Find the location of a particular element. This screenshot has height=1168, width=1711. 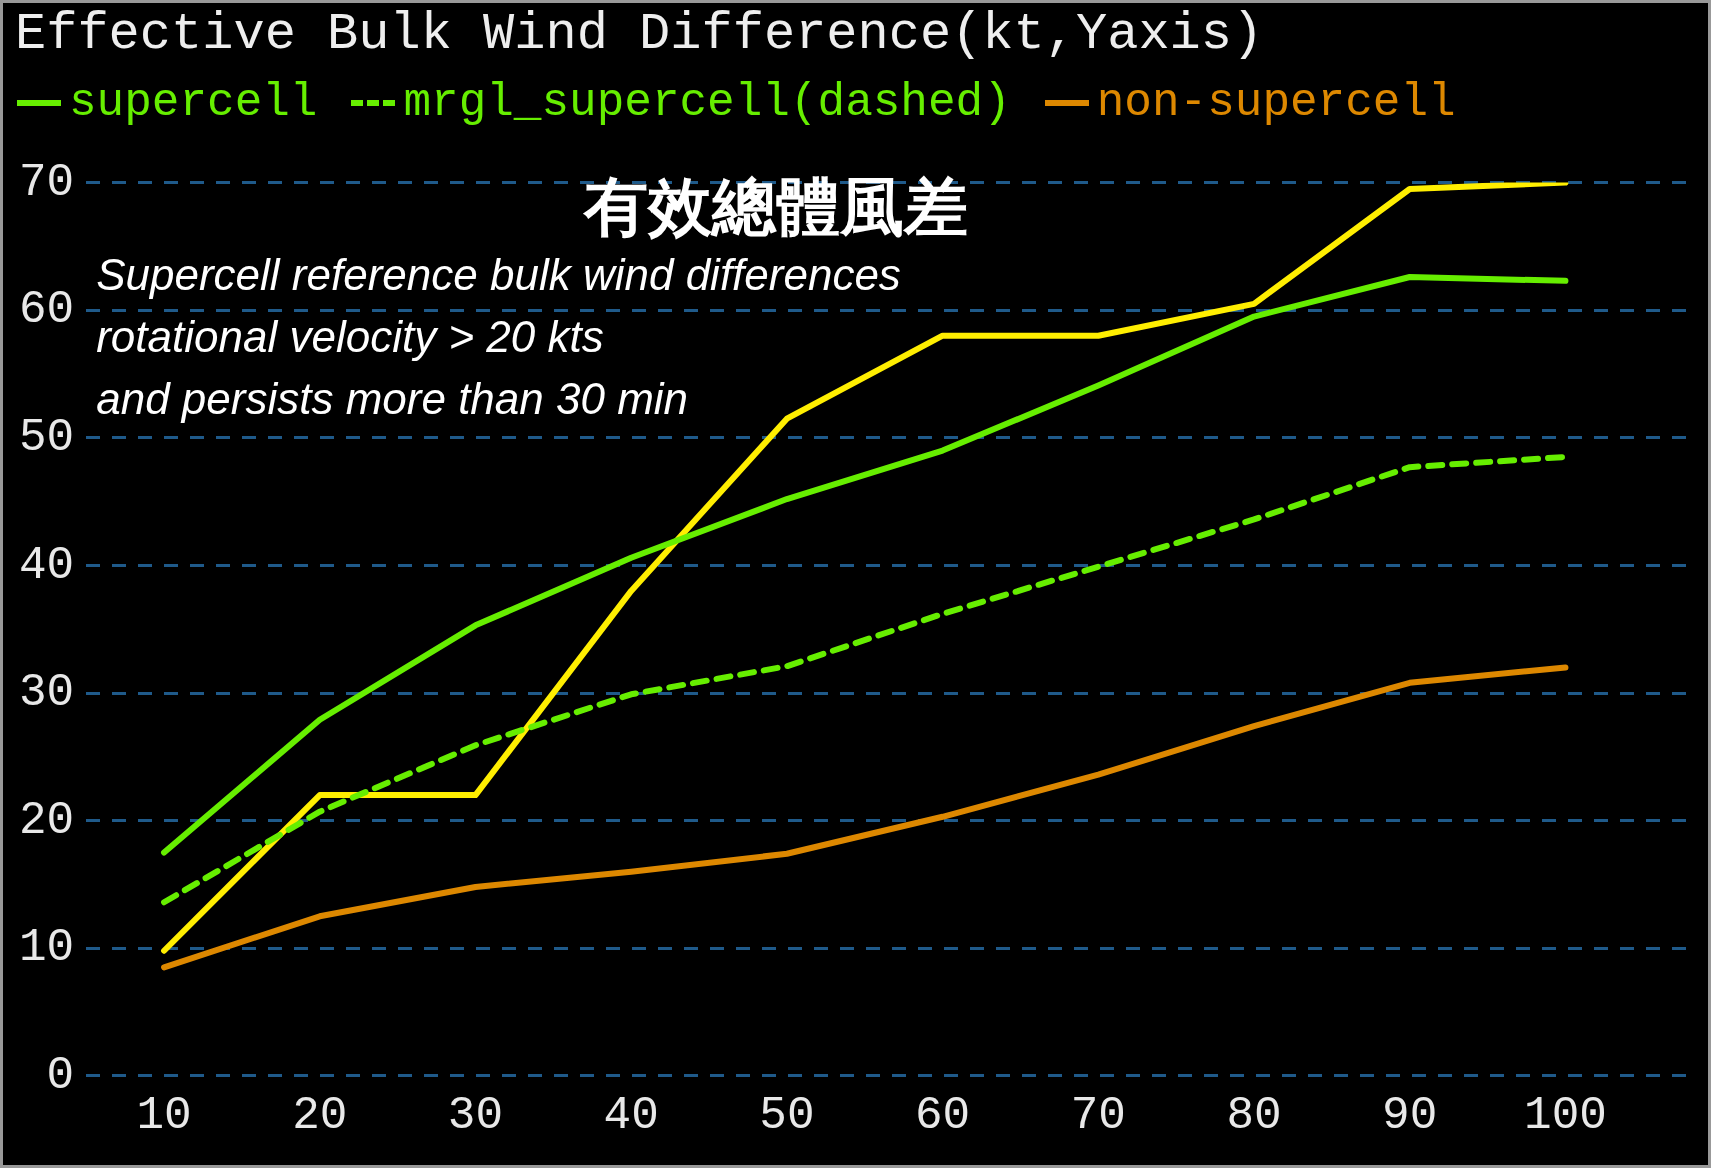

annotation: 有效總體風差 is located at coordinates (774, 207).